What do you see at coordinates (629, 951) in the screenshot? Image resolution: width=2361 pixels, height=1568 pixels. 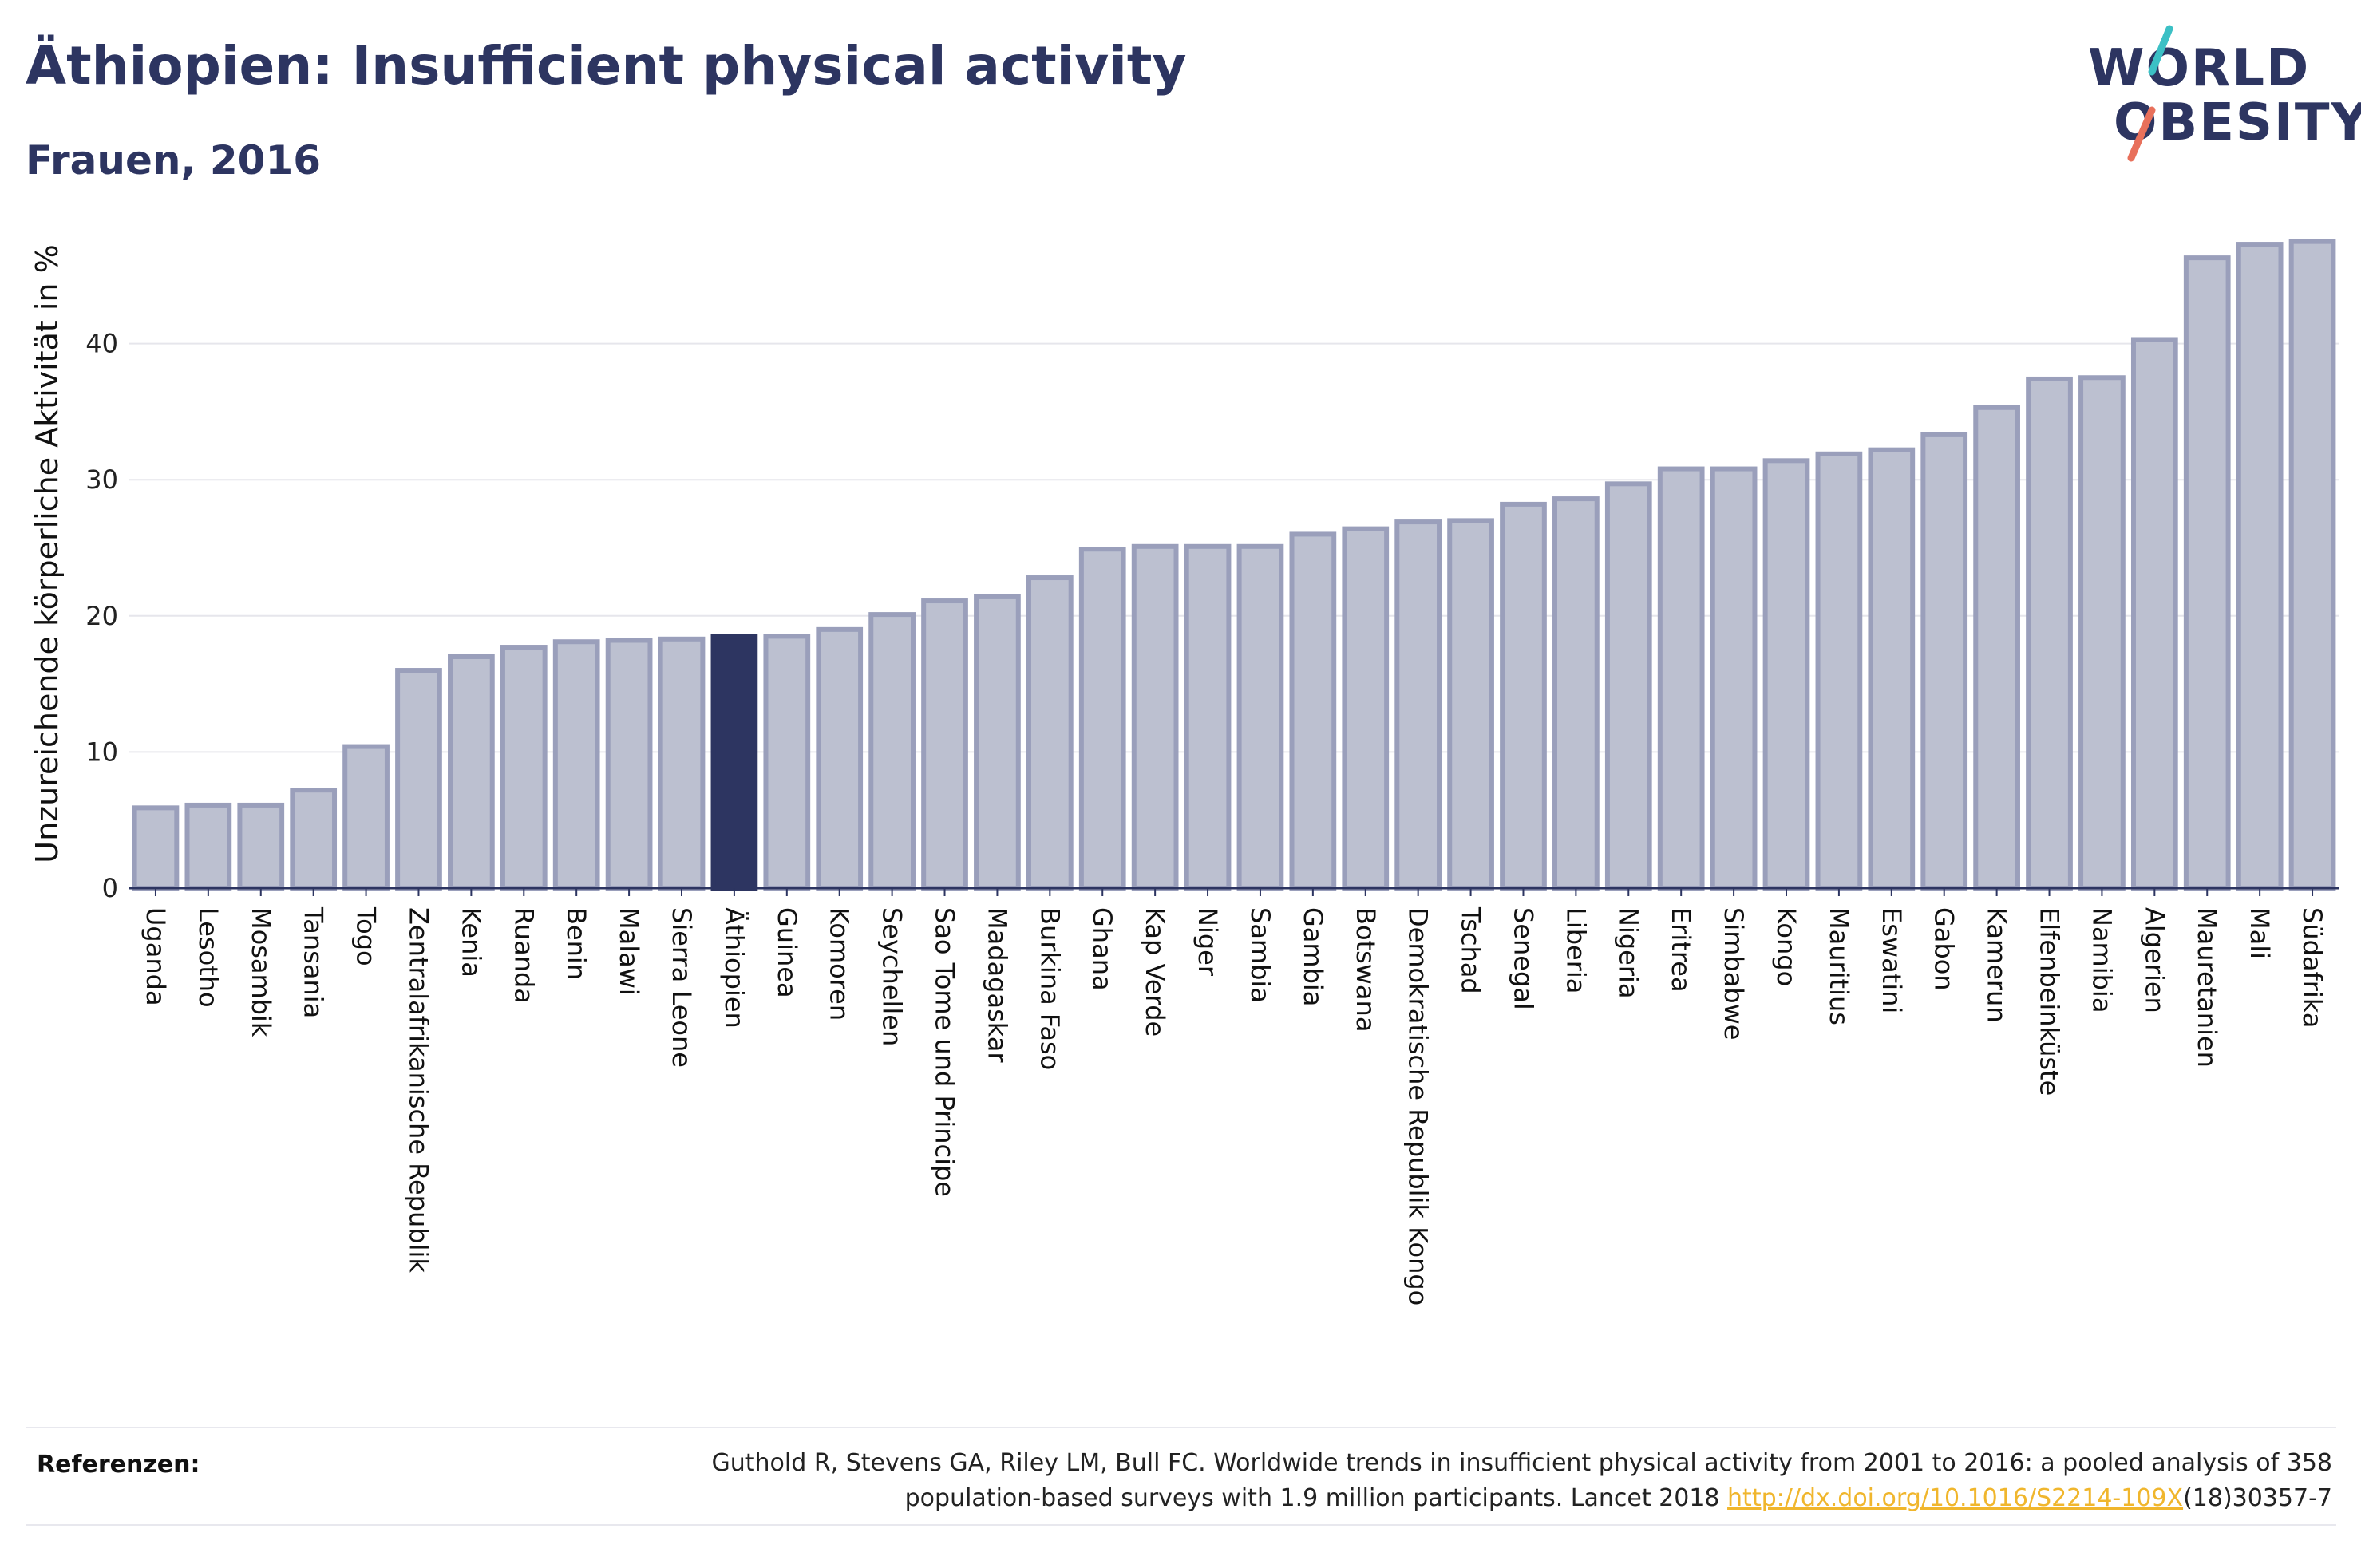 I see `category-label: Malawi` at bounding box center [629, 951].